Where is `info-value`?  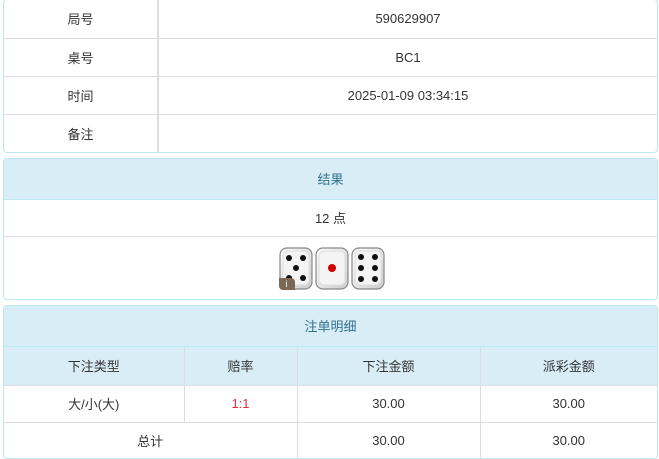 info-value is located at coordinates (407, 132).